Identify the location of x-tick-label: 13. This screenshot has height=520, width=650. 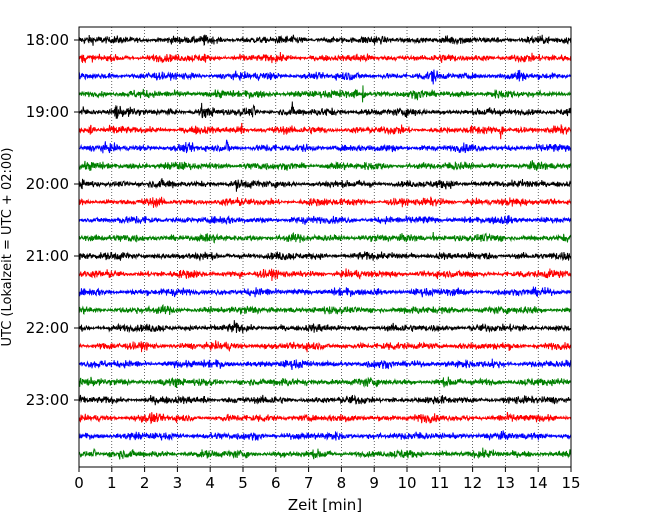
(505, 483).